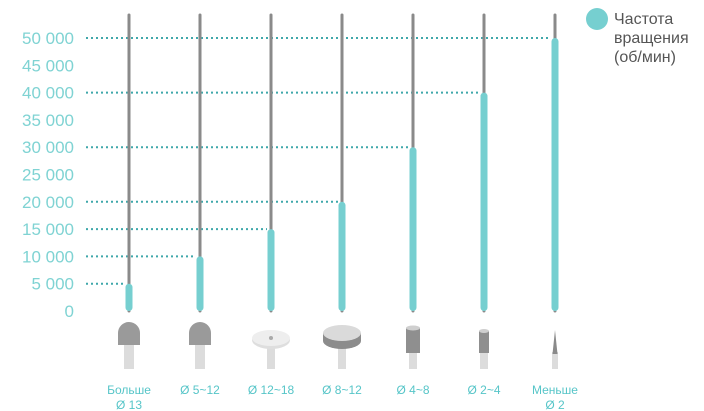 The image size is (704, 411). Describe the element at coordinates (48, 256) in the screenshot. I see `y-tick-label: 10 000` at that location.